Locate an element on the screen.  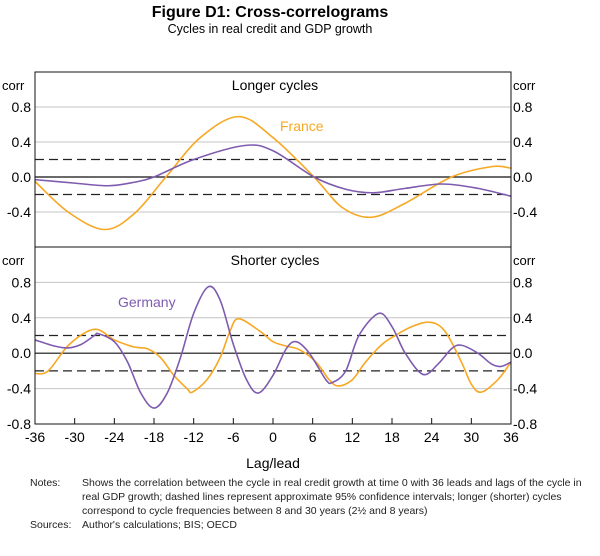
x-tick-label: -24 is located at coordinates (114, 437).